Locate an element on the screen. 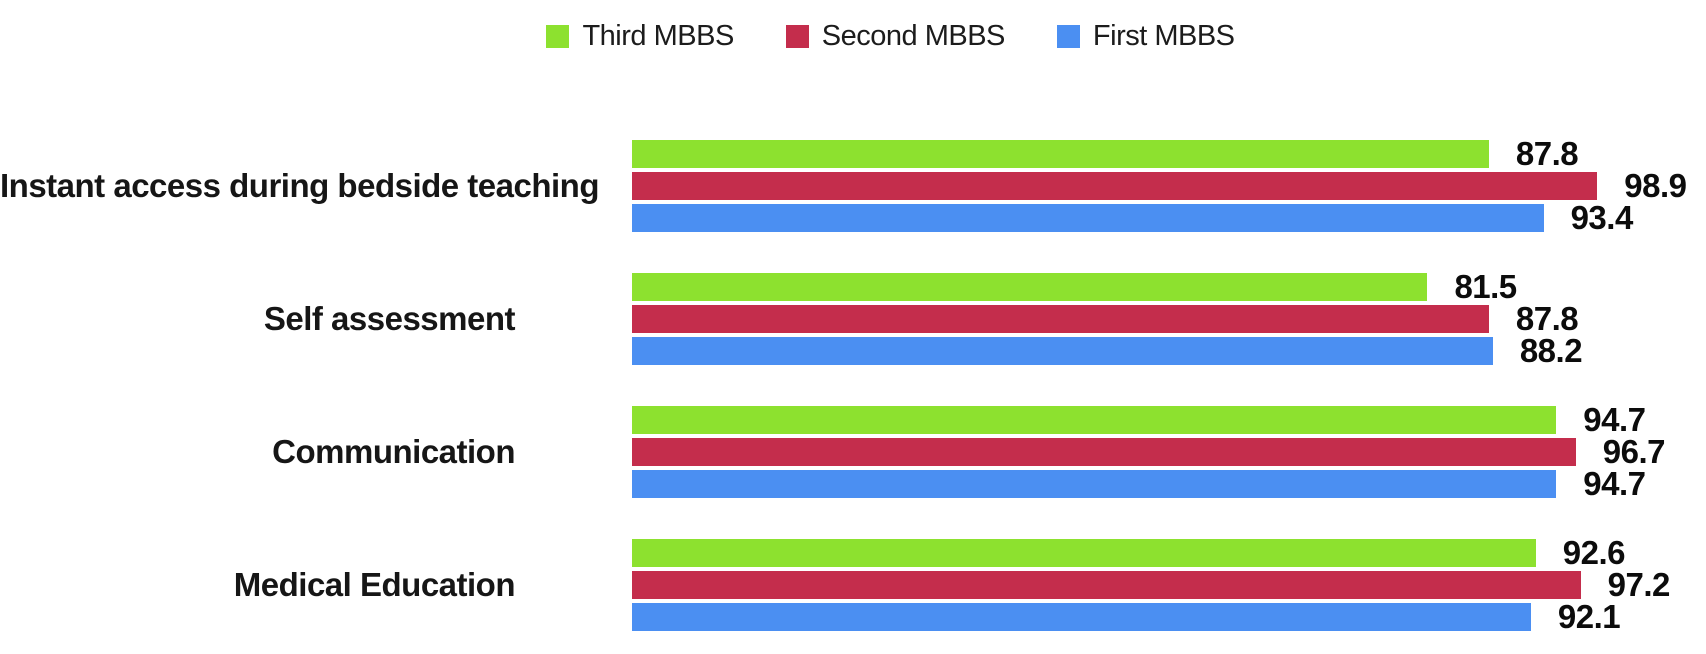 This screenshot has height=654, width=1706. bar-group: 87.8 98.9 93.4 is located at coordinates (1159, 185).